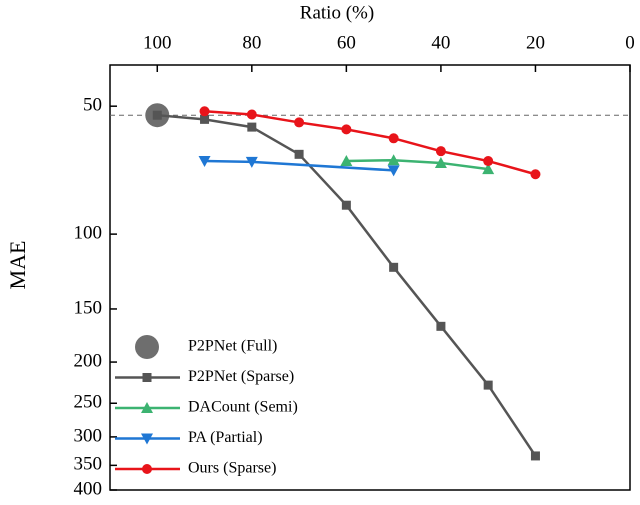 This screenshot has height=505, width=640. I want to click on y-axis-title: MAE, so click(17, 265).